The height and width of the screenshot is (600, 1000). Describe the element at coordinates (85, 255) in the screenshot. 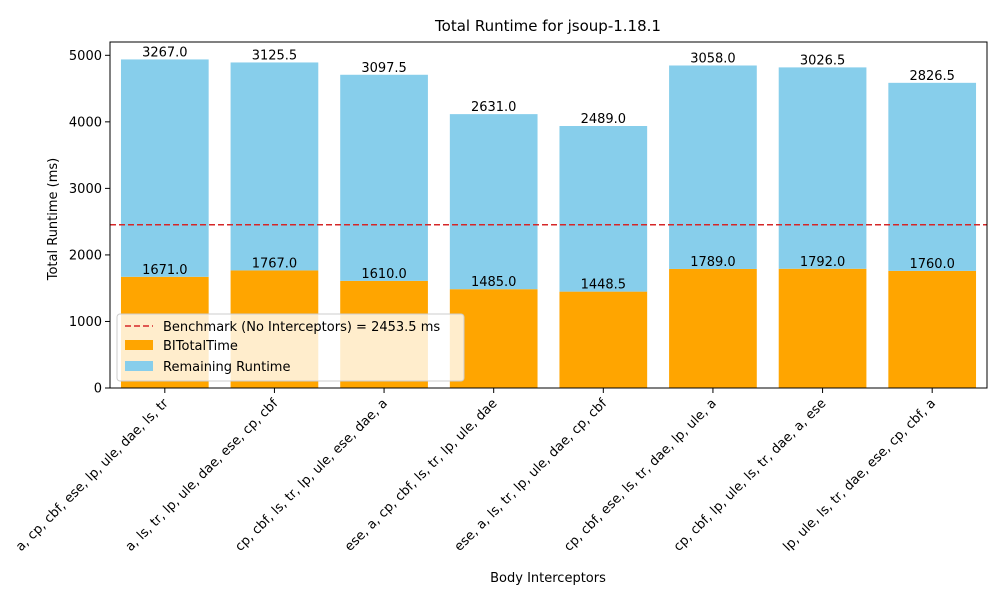

I see `y-tick-label: 2000` at that location.